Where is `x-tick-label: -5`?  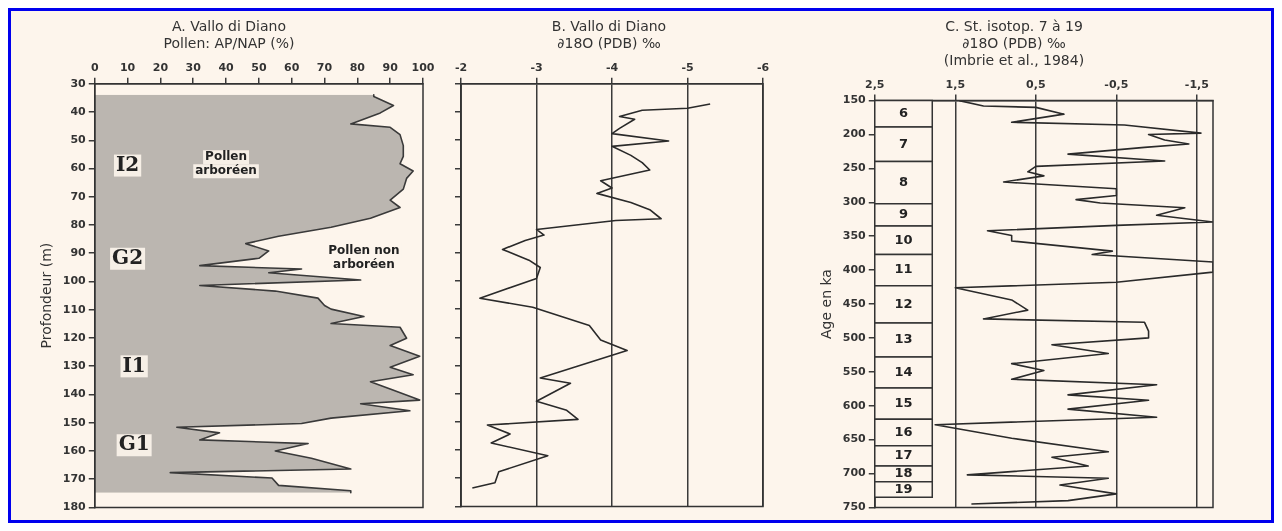
x-tick-label: -5 is located at coordinates (687, 68).